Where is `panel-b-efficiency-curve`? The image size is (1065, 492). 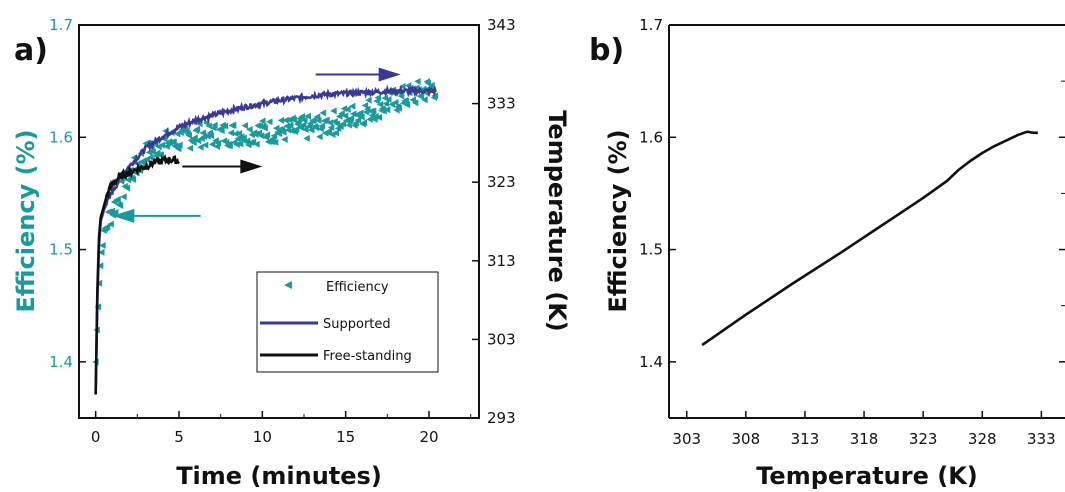 panel-b-efficiency-curve is located at coordinates (869, 238).